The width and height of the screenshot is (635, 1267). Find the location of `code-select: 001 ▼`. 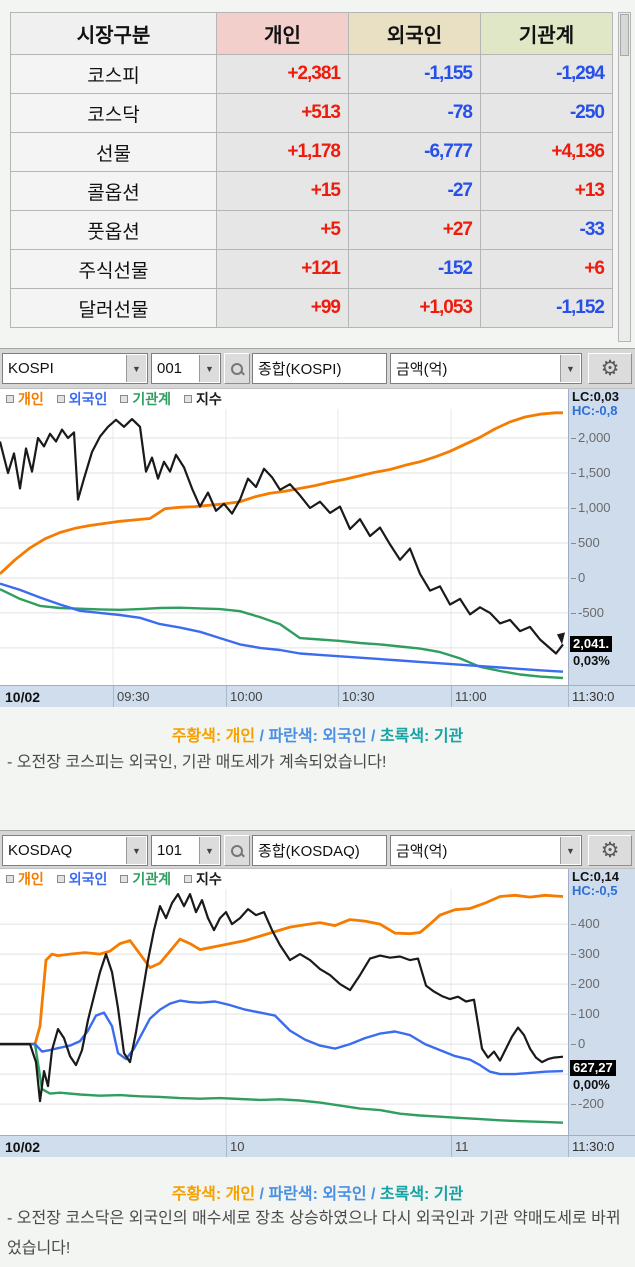

code-select: 001 ▼ is located at coordinates (186, 368).